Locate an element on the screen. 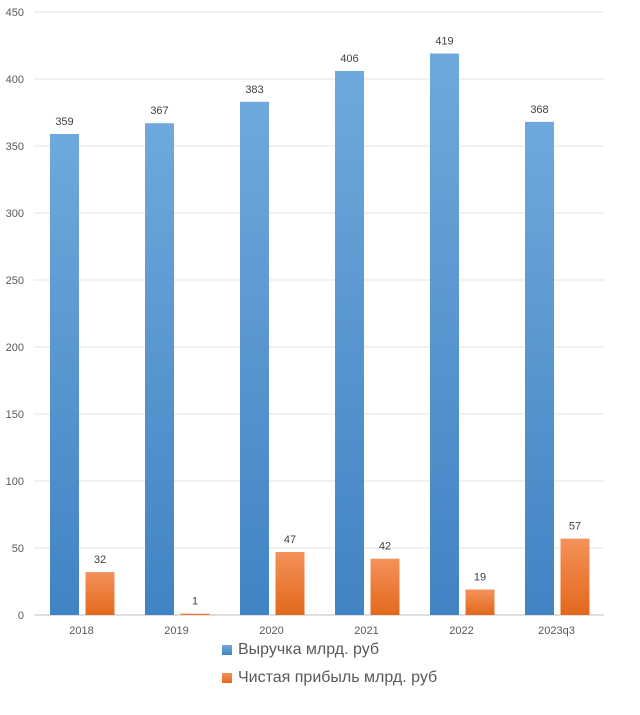 Image resolution: width=640 pixels, height=715 pixels. data-label-net-profit-2021: 42 is located at coordinates (385, 547).